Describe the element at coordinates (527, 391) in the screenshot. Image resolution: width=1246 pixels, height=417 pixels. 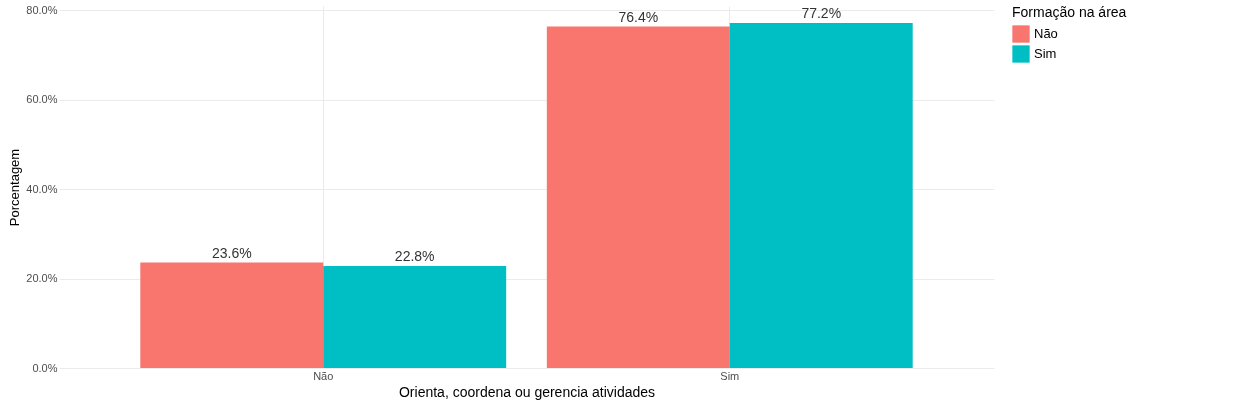
I see `x-axis-title: Orienta, coordena ou gerencia atividades` at that location.